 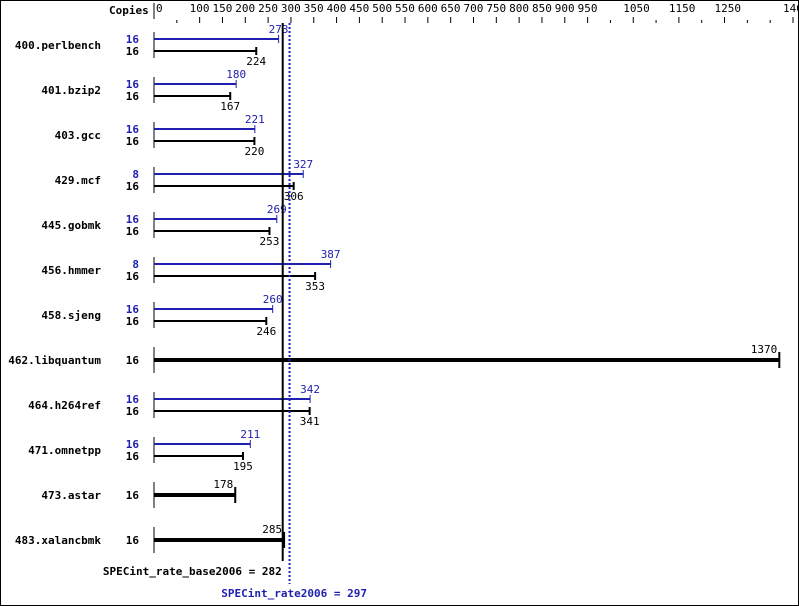 I want to click on benchmark-label: 464.h264ref, so click(x=64, y=405).